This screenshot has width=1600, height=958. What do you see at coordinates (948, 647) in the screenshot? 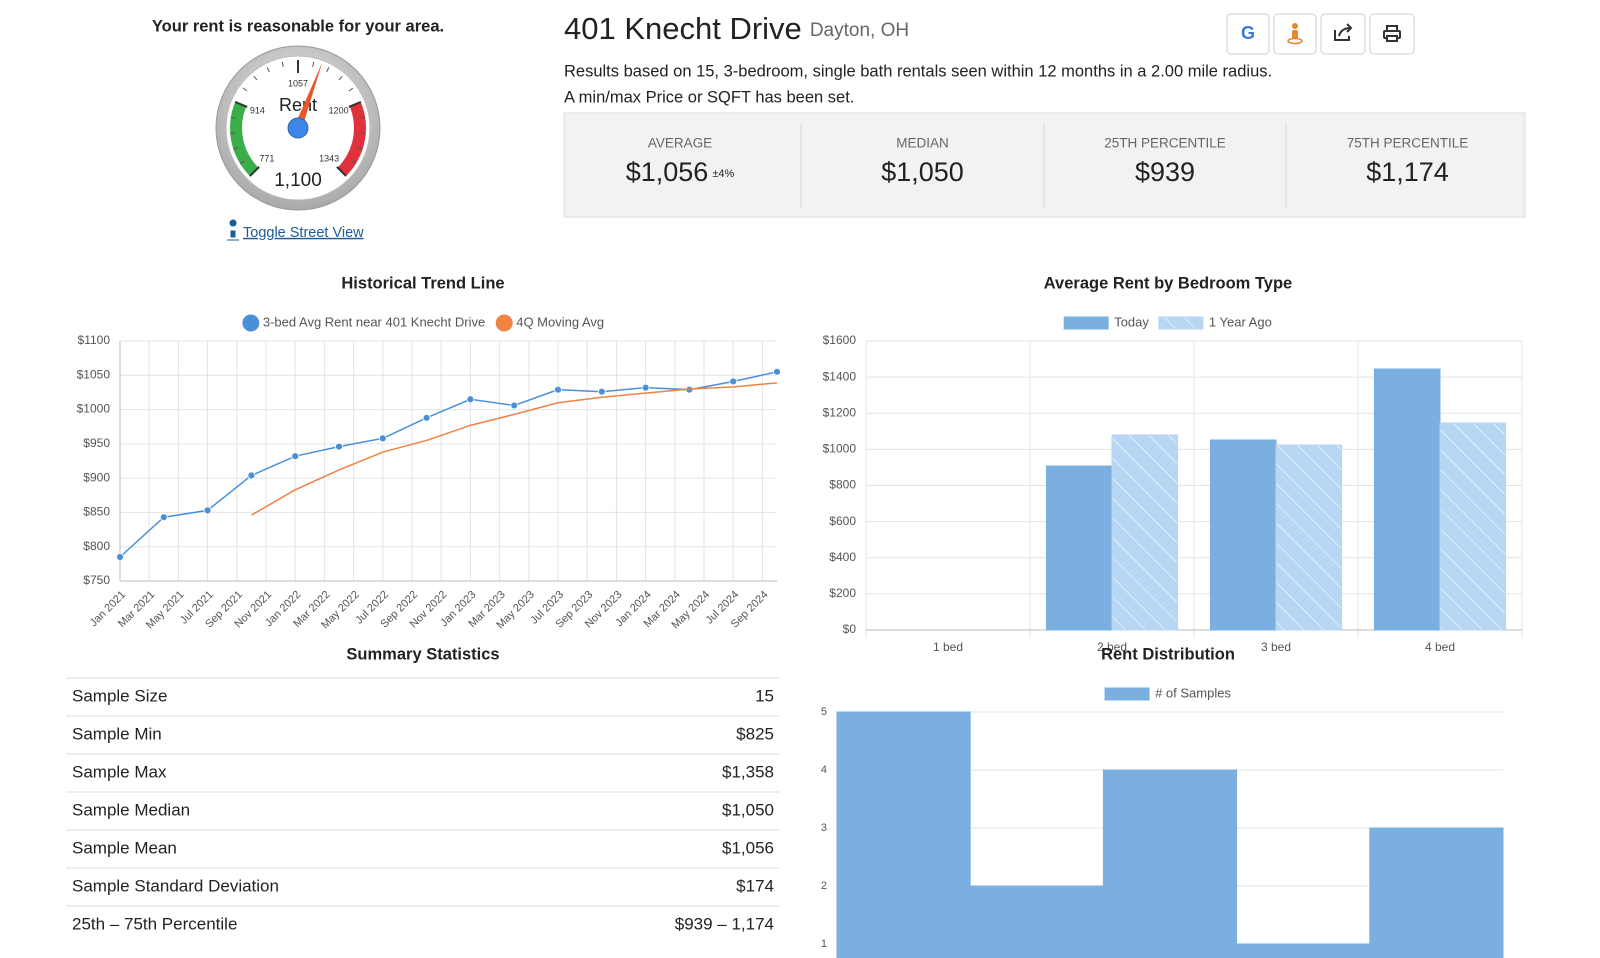
I see `x-tick-label: 1 bed` at bounding box center [948, 647].